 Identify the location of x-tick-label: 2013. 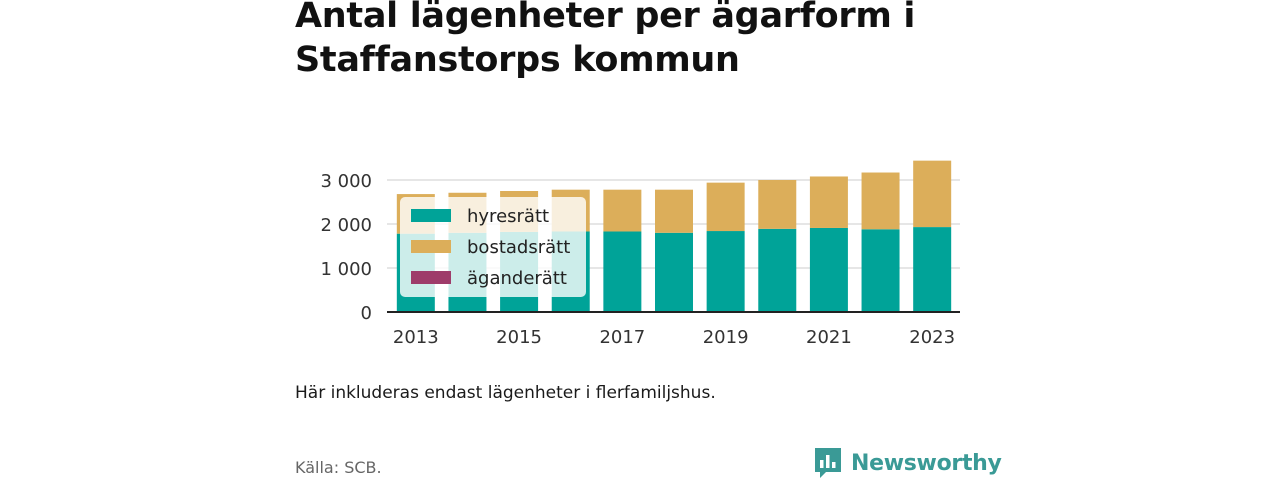
(416, 337).